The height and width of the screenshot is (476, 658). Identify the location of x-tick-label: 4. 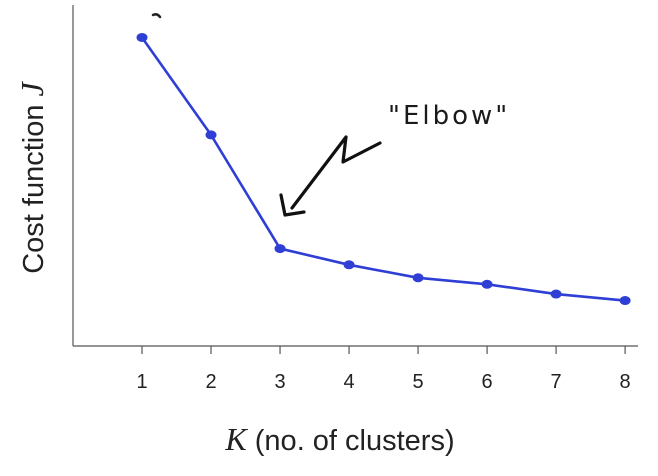
(348, 382).